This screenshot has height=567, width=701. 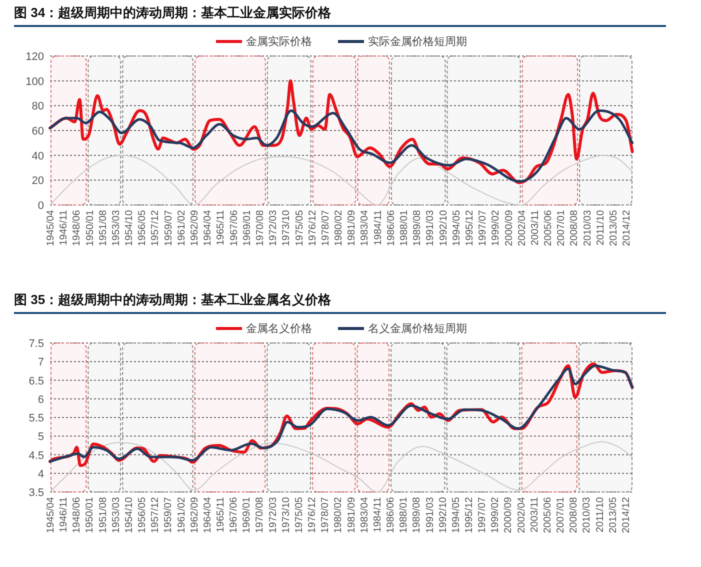 What do you see at coordinates (129, 515) in the screenshot?
I see `x-tick-label: 1954/10` at bounding box center [129, 515].